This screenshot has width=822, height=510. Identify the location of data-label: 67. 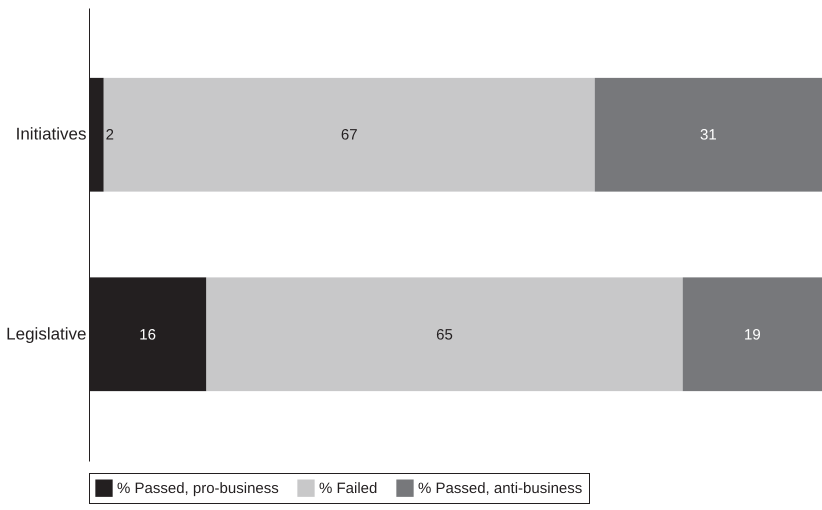
(349, 135).